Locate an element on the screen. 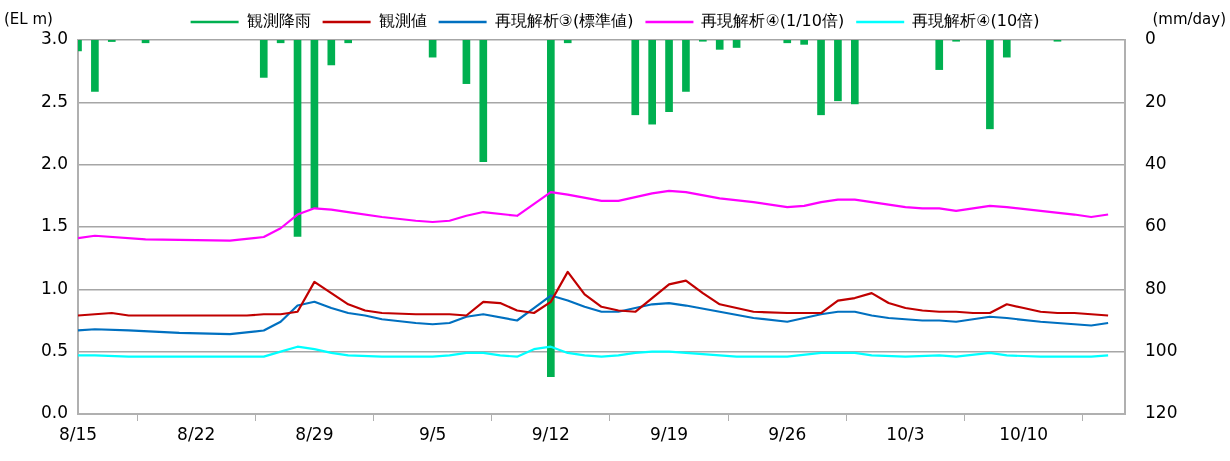  x-tick-label: 8/29 is located at coordinates (314, 433).